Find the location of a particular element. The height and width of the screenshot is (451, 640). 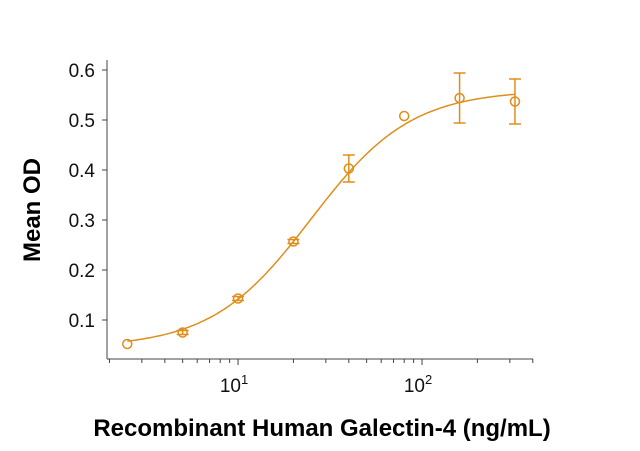

x-tick-label: 10² is located at coordinates (418, 384).